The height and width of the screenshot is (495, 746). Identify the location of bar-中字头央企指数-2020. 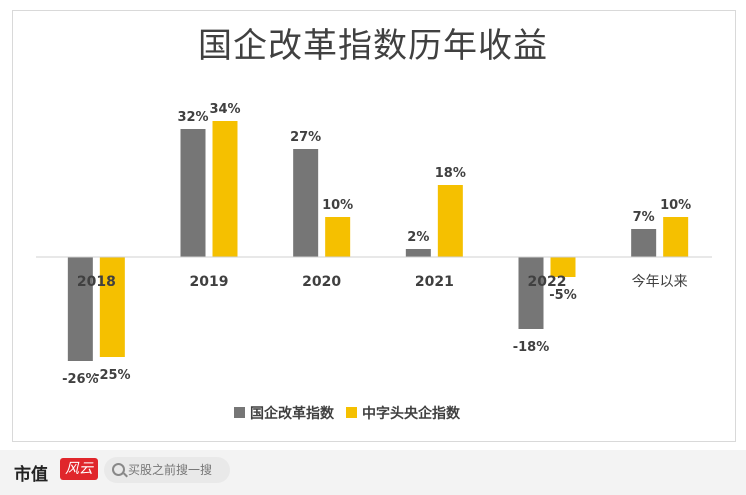
(338, 237).